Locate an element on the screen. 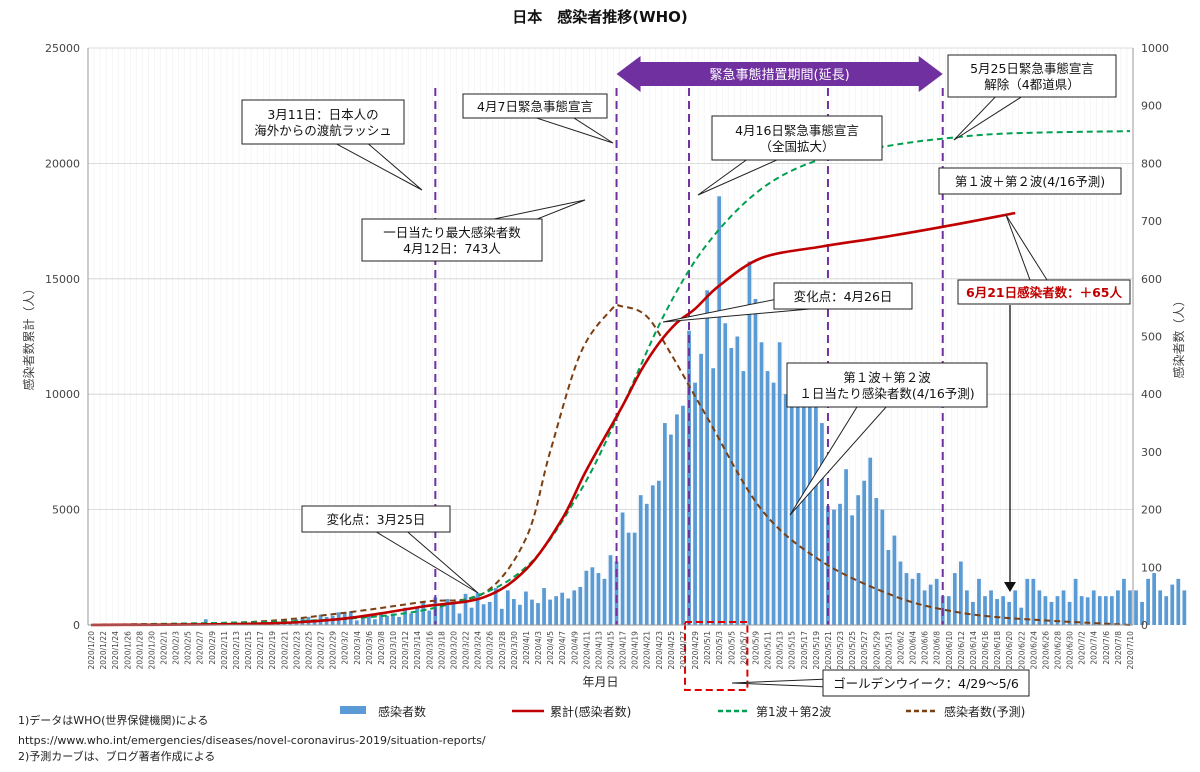  chart-title: 日本 感染者推移(WHO) is located at coordinates (600, 17).